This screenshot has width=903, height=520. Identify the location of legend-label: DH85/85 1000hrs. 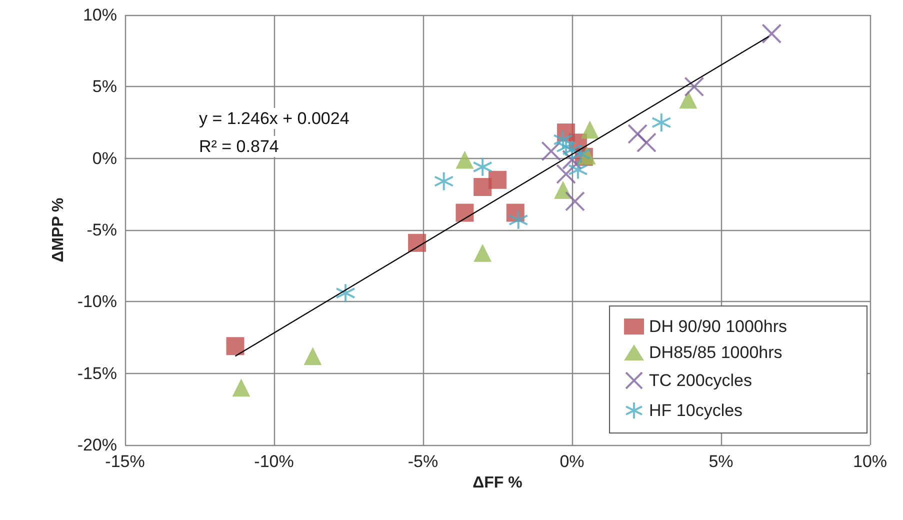
(715, 352).